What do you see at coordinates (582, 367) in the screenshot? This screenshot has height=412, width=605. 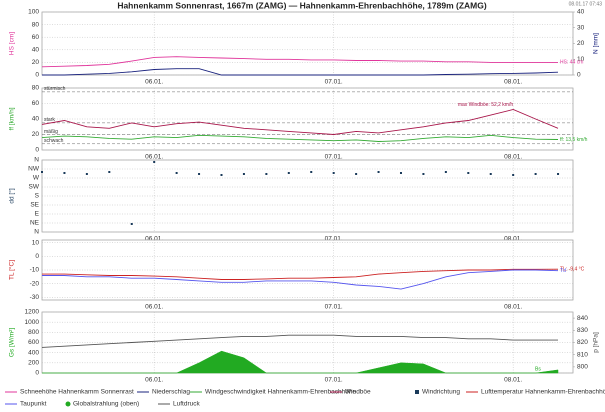 I see `y2-tick-label: 800` at bounding box center [582, 367].